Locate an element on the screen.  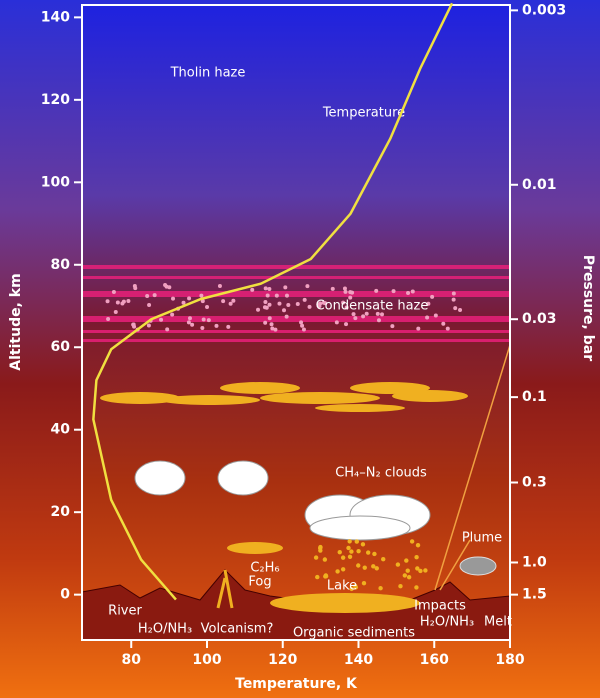
fog is located at coordinates (255, 548).